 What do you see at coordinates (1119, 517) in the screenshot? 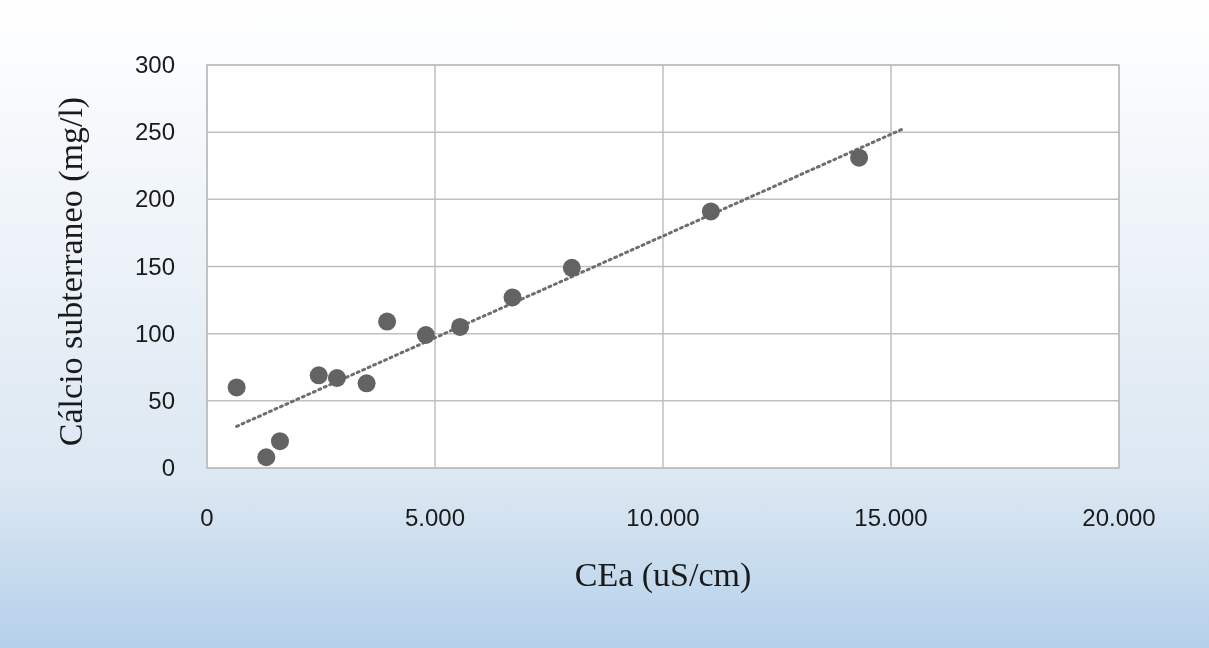
I see `x-tick-label: 20.000` at bounding box center [1119, 517].